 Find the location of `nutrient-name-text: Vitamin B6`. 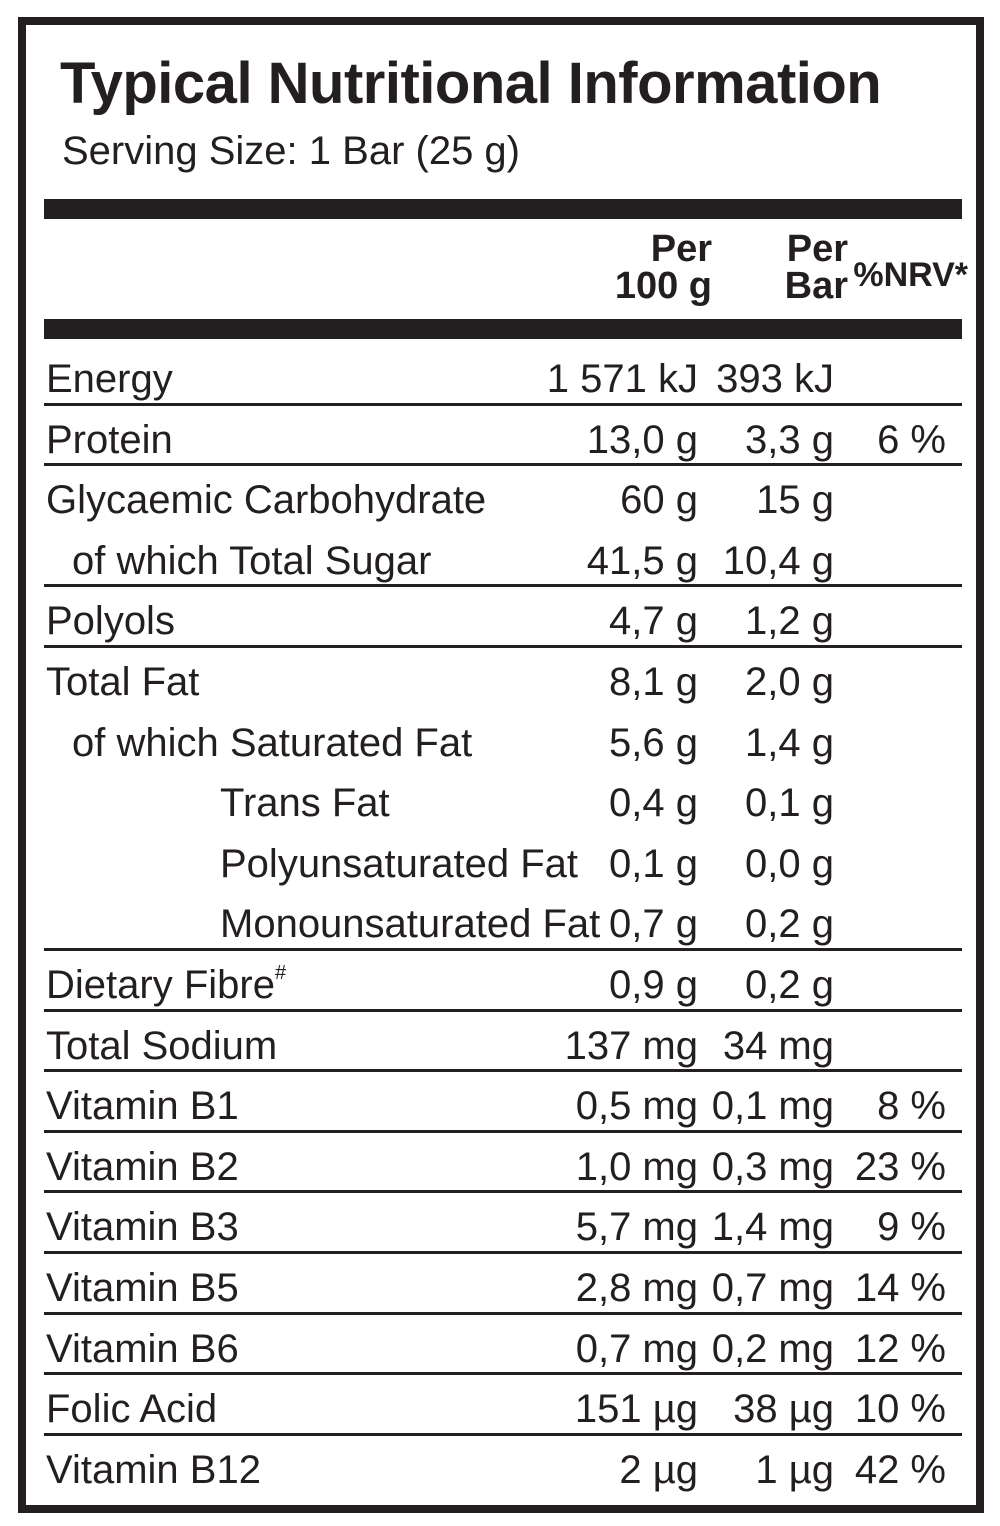

nutrient-name-text: Vitamin B6 is located at coordinates (142, 1348).